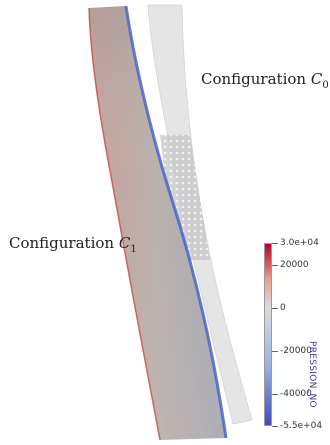  What do you see at coordinates (64, 243) in the screenshot?
I see `label-configuration-c1-text: Configuration` at bounding box center [64, 243].